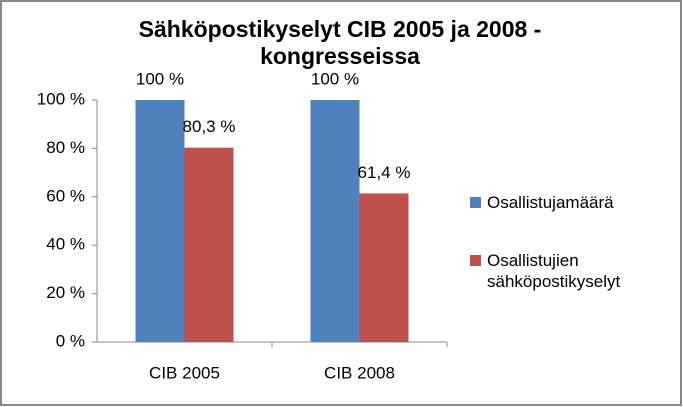  I want to click on y-tick-label: 0 %, so click(70, 340).